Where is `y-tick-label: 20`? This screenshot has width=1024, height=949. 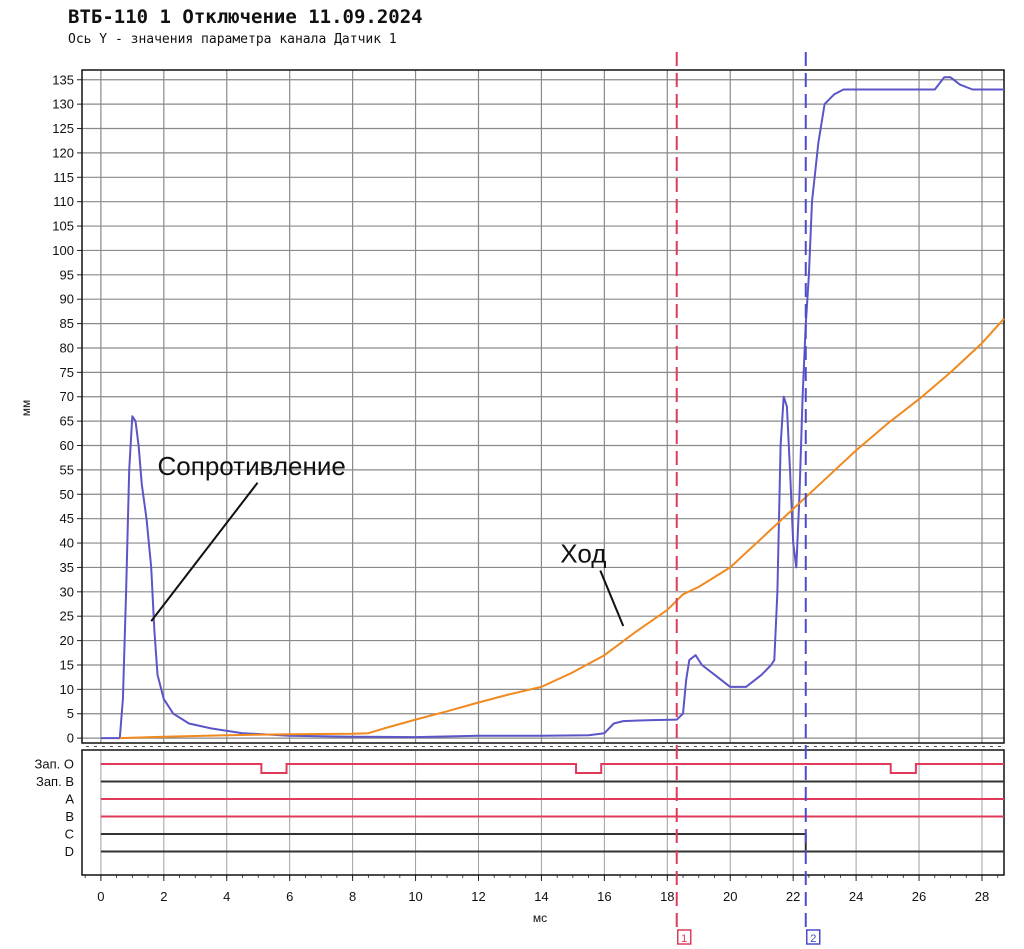 y-tick-label: 20 is located at coordinates (67, 640).